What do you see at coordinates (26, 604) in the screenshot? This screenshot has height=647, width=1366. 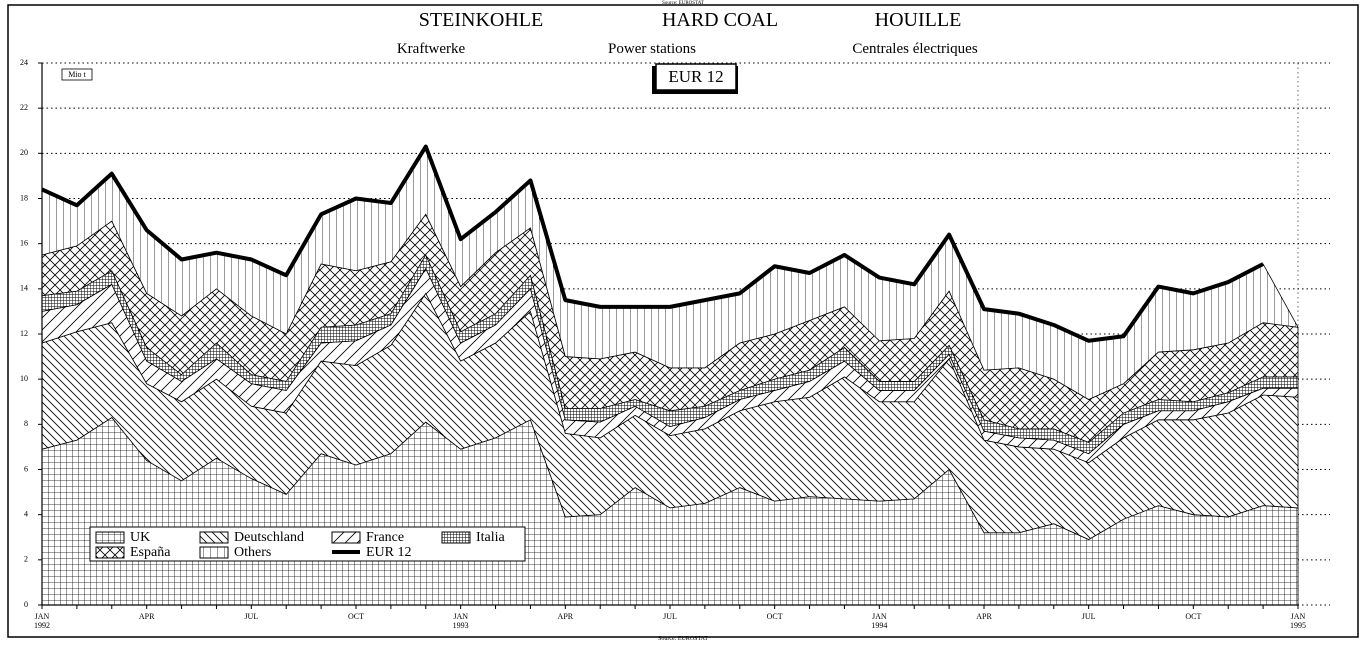 I see `y-tick-label: 0` at bounding box center [26, 604].